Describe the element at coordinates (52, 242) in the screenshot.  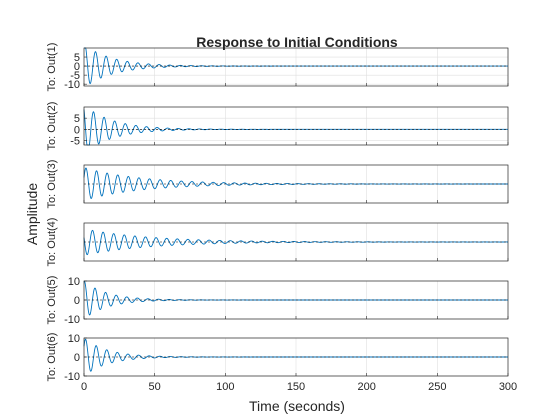
I see `panel-label: To: Out(4)` at that location.